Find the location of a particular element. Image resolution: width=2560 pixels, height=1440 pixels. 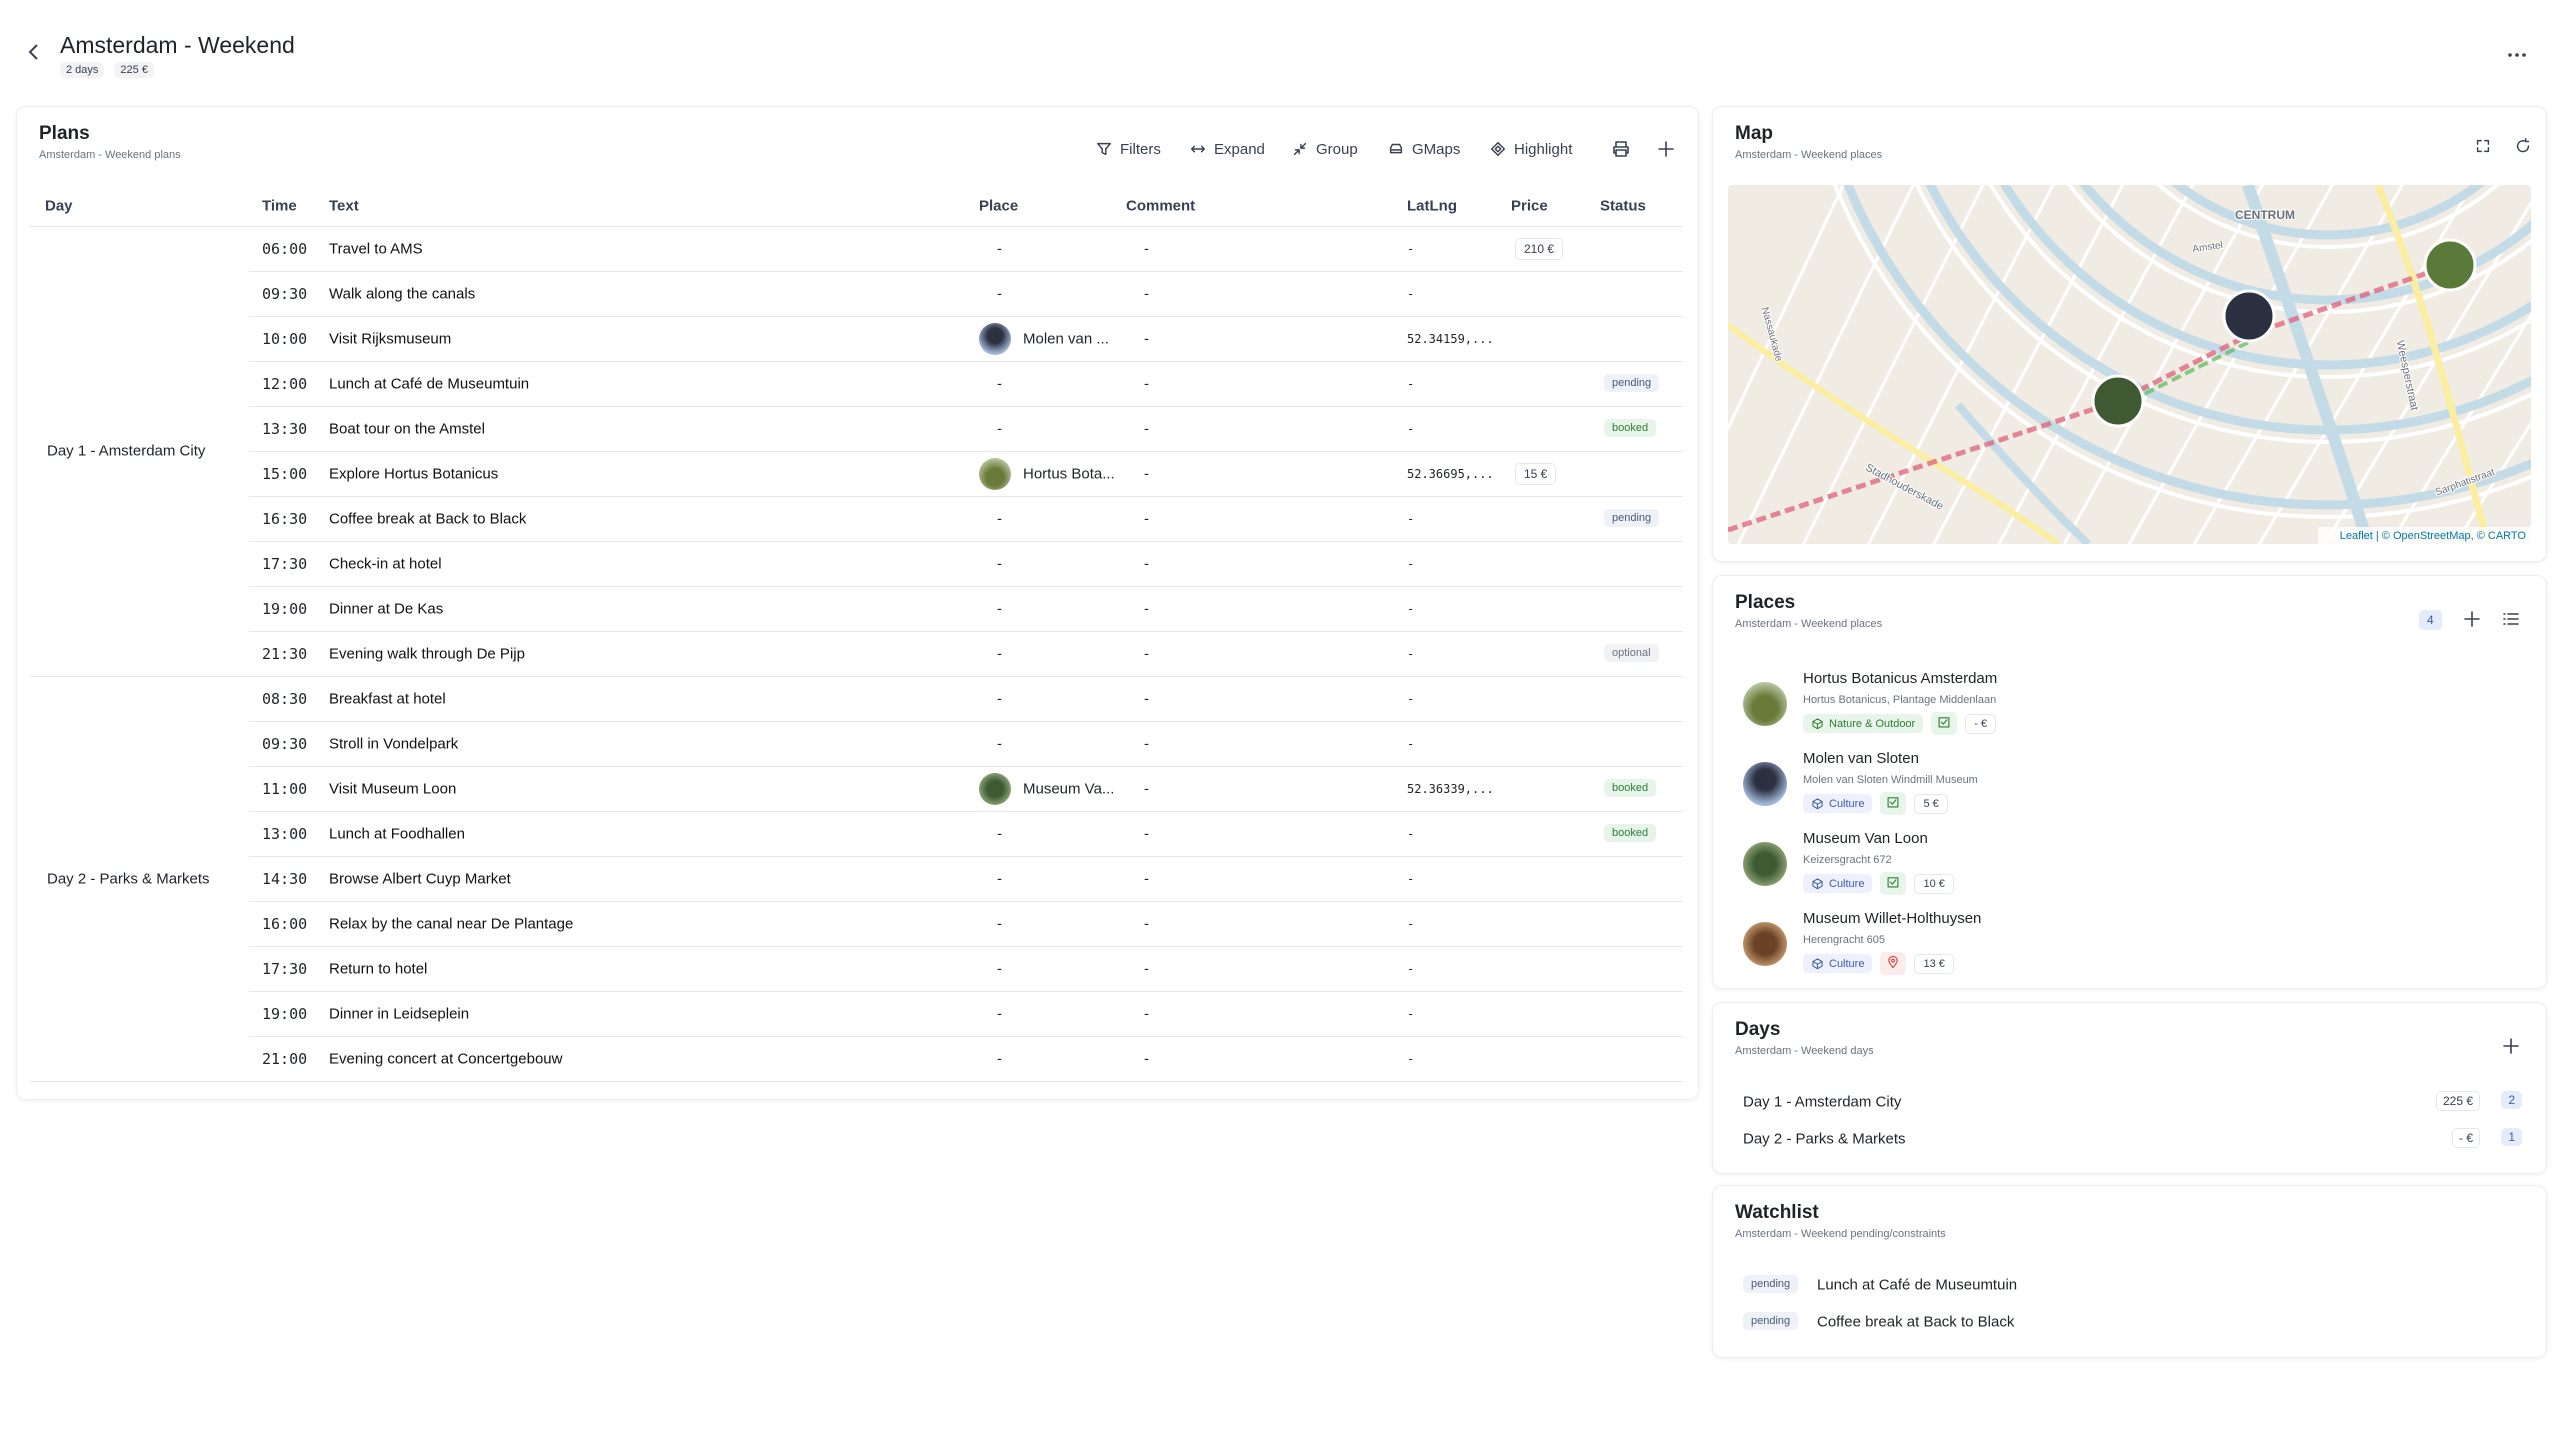

status-glyph is located at coordinates (1893, 962).